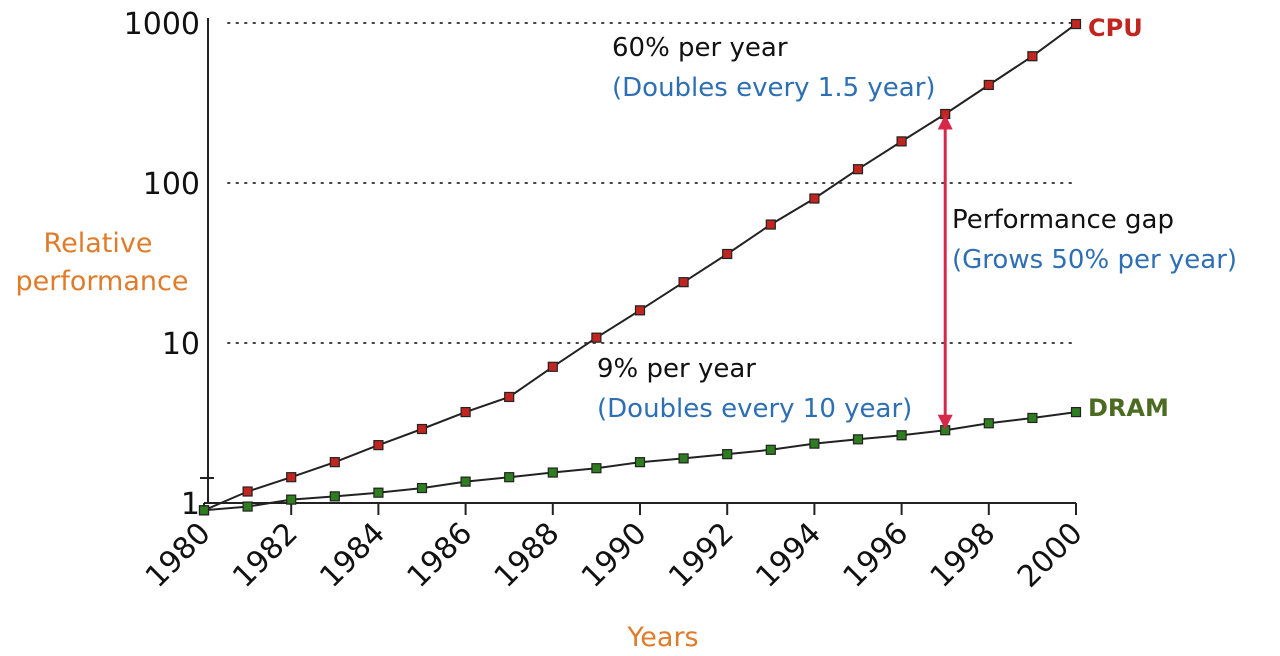  I want to click on cpu-point-1981, so click(247, 491).